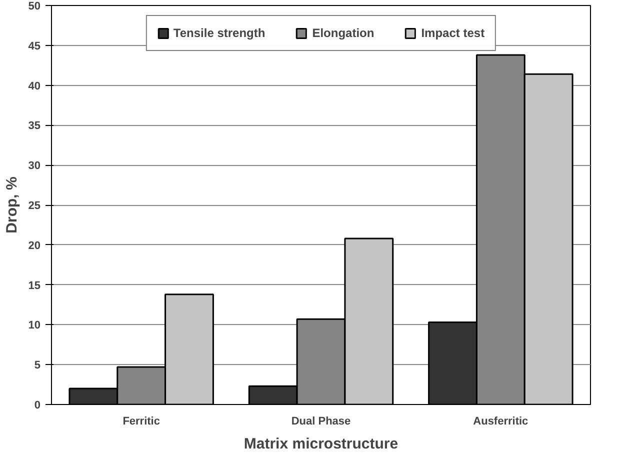  I want to click on y-tick-label: 10, so click(34, 326).